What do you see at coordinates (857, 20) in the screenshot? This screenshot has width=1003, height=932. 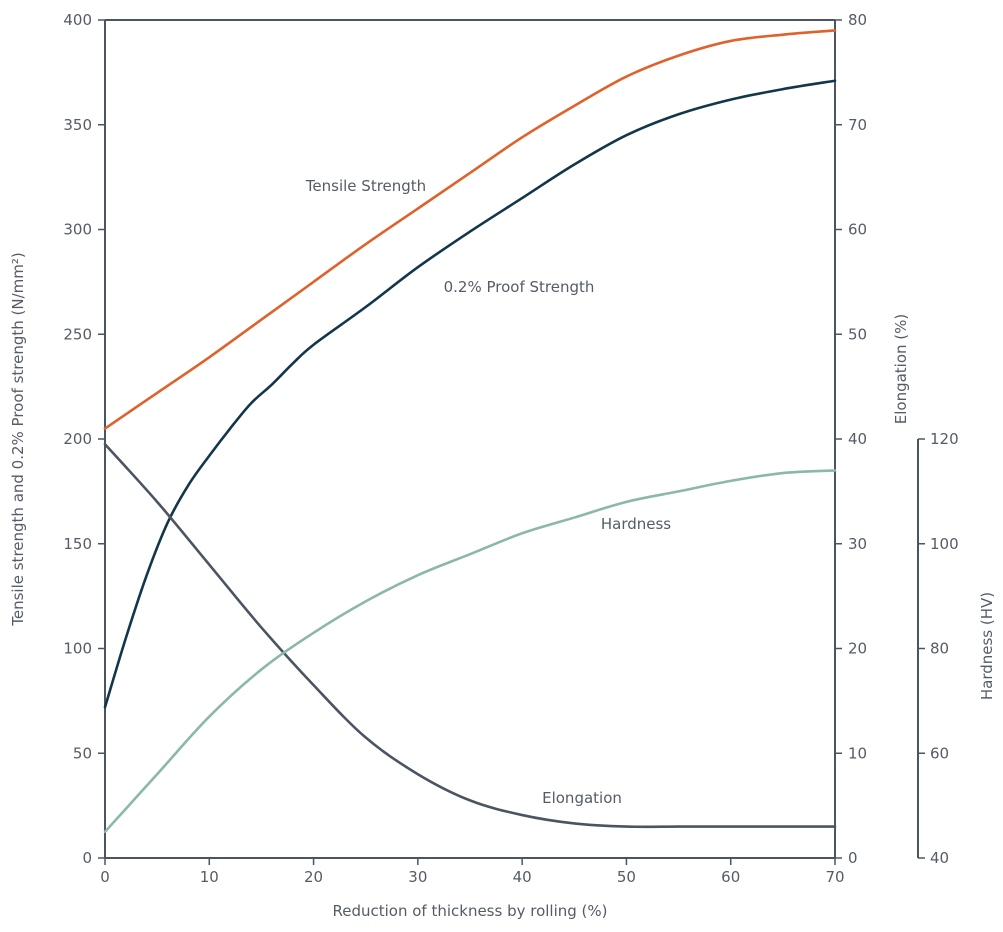 I see `right-tick-label: 80` at bounding box center [857, 20].